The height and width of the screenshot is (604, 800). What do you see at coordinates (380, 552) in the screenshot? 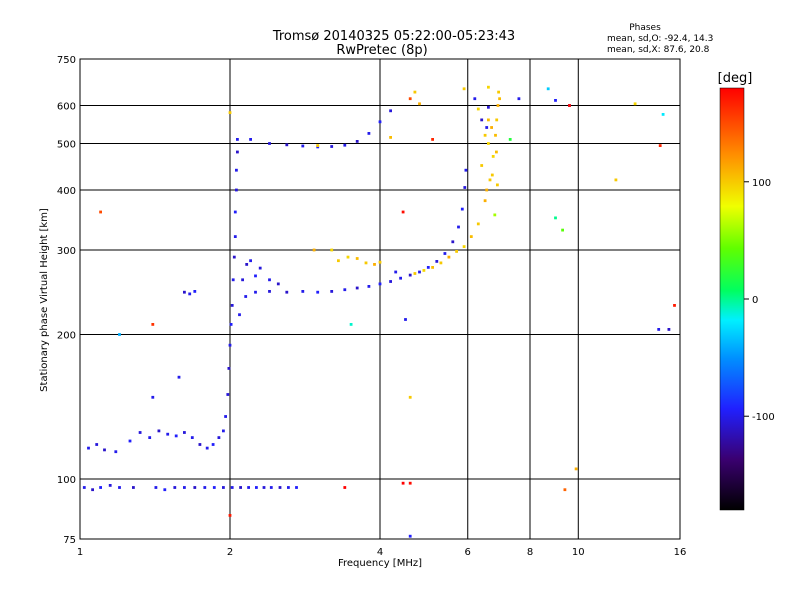
I see `x-tick-label: 4` at bounding box center [380, 552].